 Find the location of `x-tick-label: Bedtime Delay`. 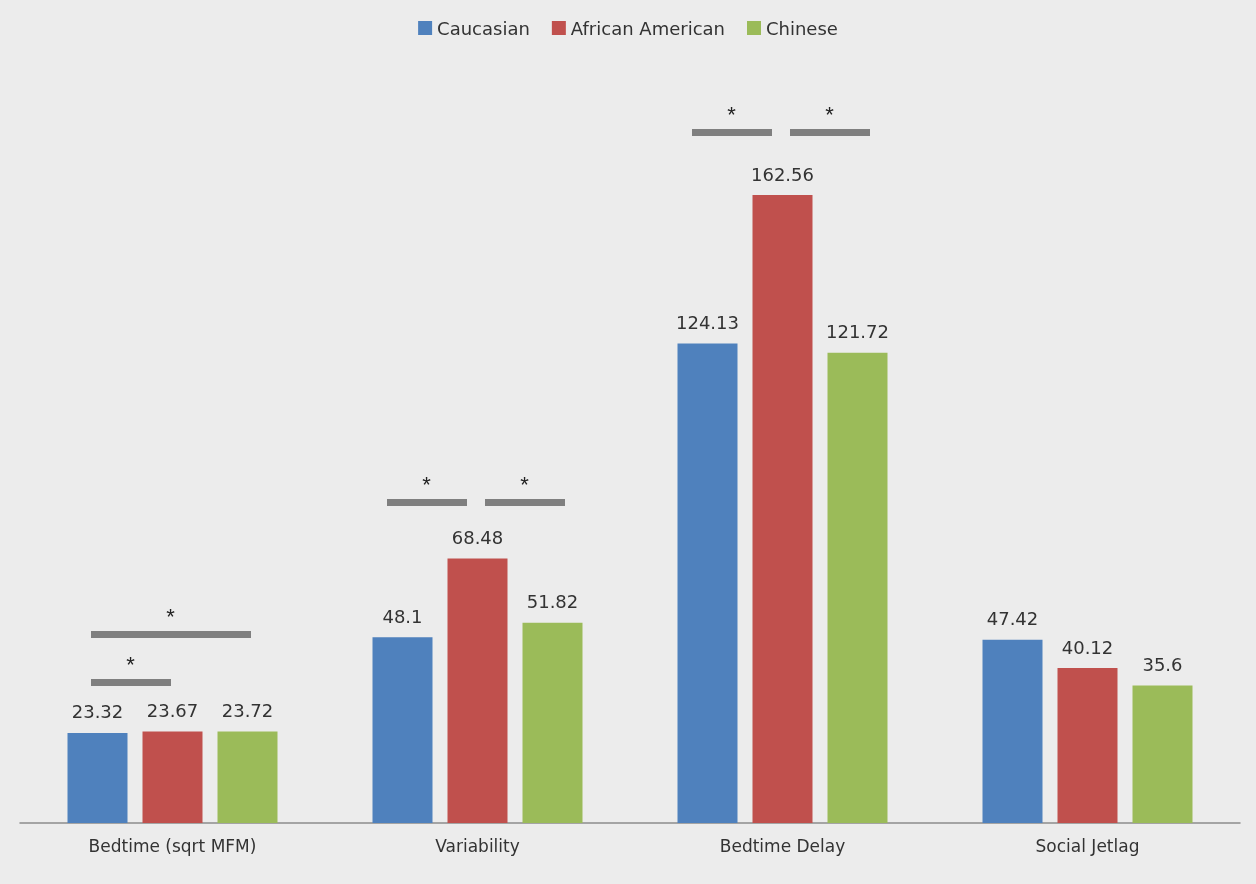

x-tick-label: Bedtime Delay is located at coordinates (782, 845).